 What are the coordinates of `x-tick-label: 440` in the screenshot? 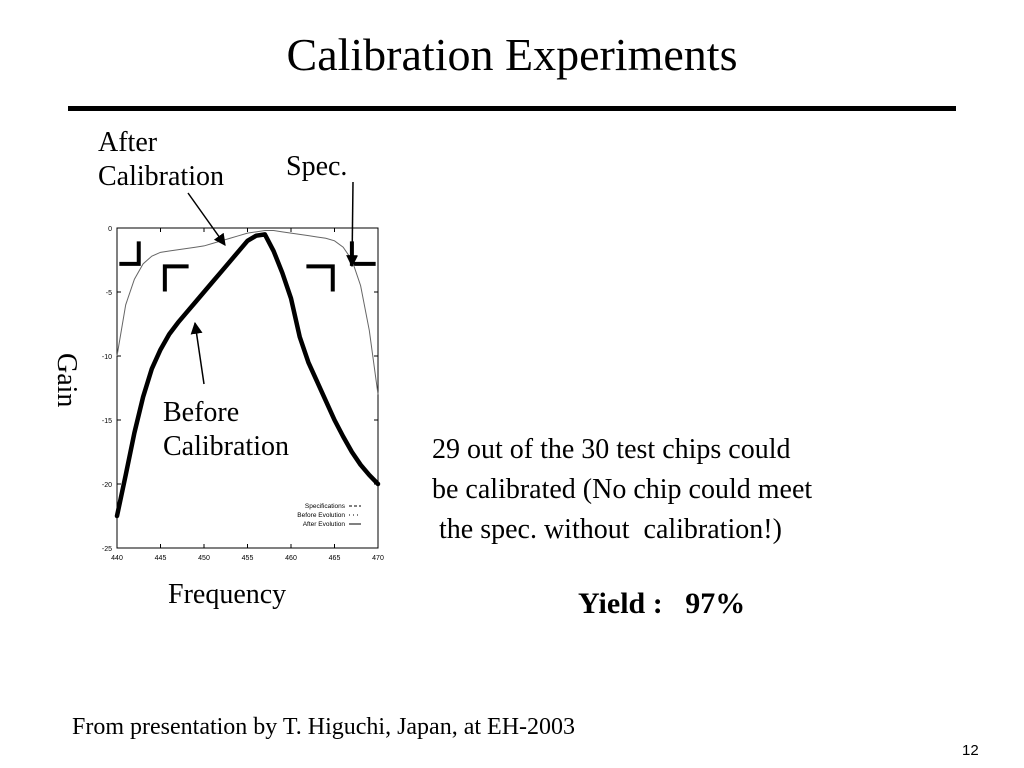 It's located at (117, 558).